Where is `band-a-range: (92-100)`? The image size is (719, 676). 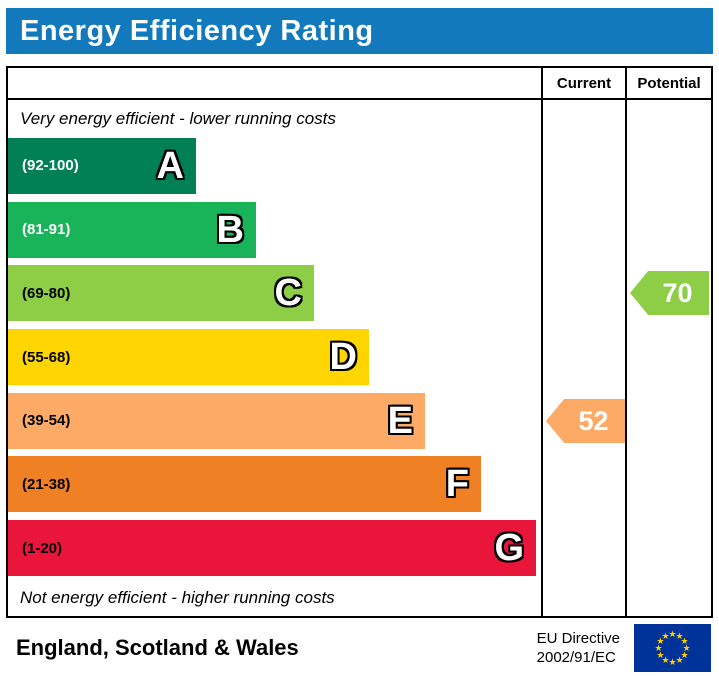 band-a-range: (92-100) is located at coordinates (50, 166).